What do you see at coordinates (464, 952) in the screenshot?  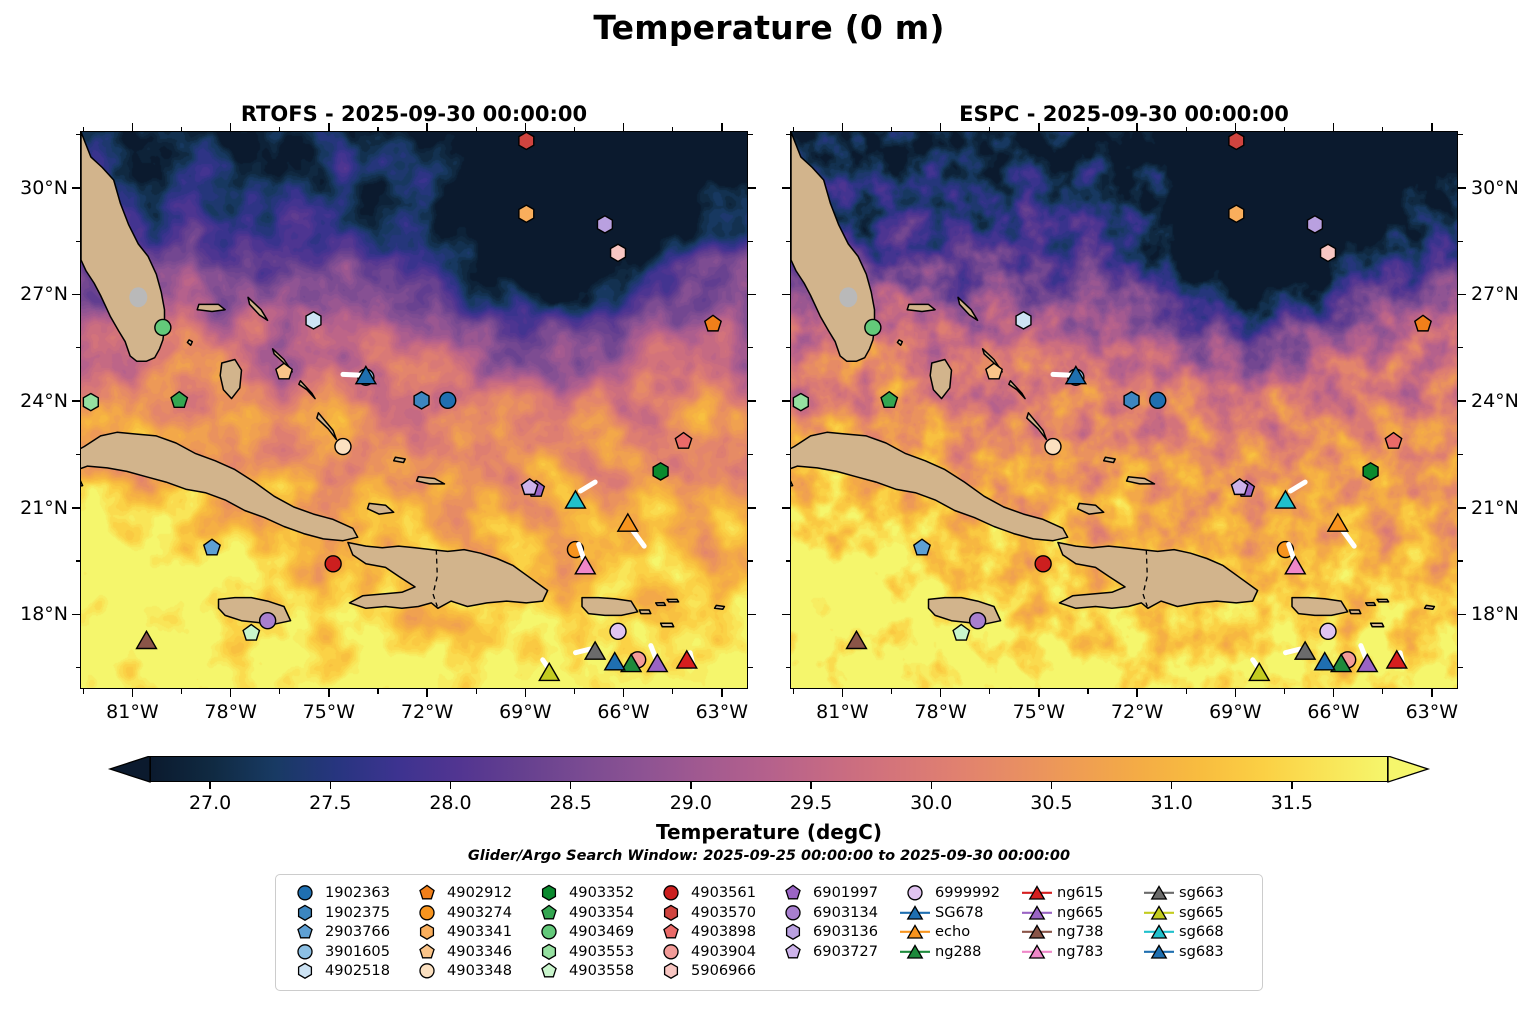 I see `legend-item: 4903346` at bounding box center [464, 952].